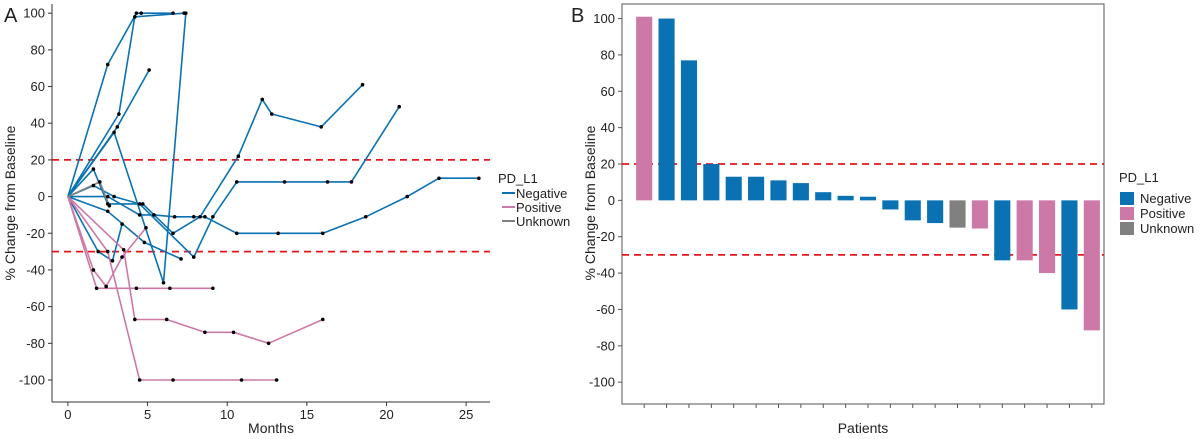 The image size is (1200, 439). What do you see at coordinates (11, 16) in the screenshot?
I see `panel-a-letter: A` at bounding box center [11, 16].